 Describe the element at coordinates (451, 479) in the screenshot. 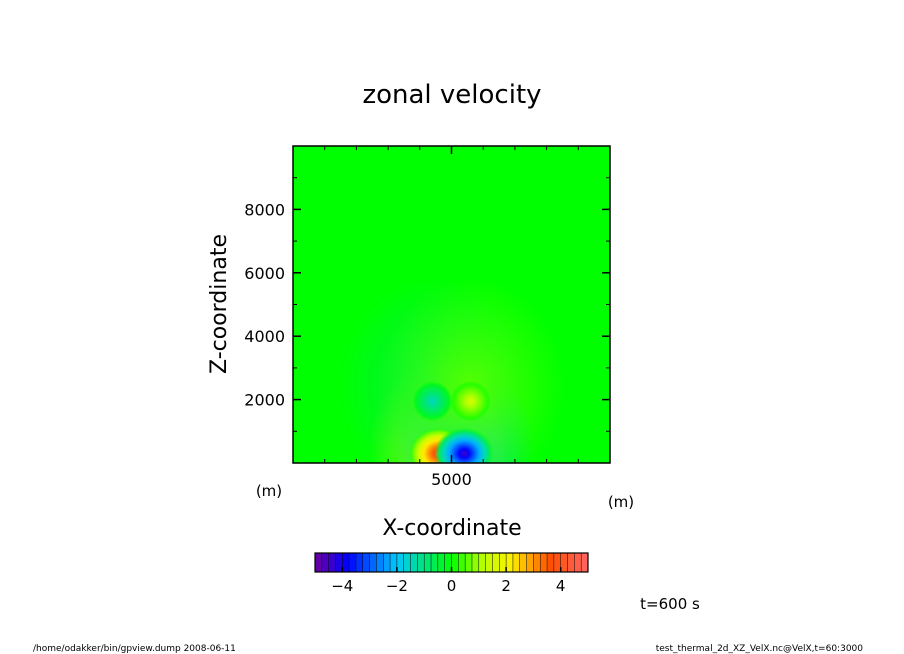

I see `x-tick-label: 5000` at that location.